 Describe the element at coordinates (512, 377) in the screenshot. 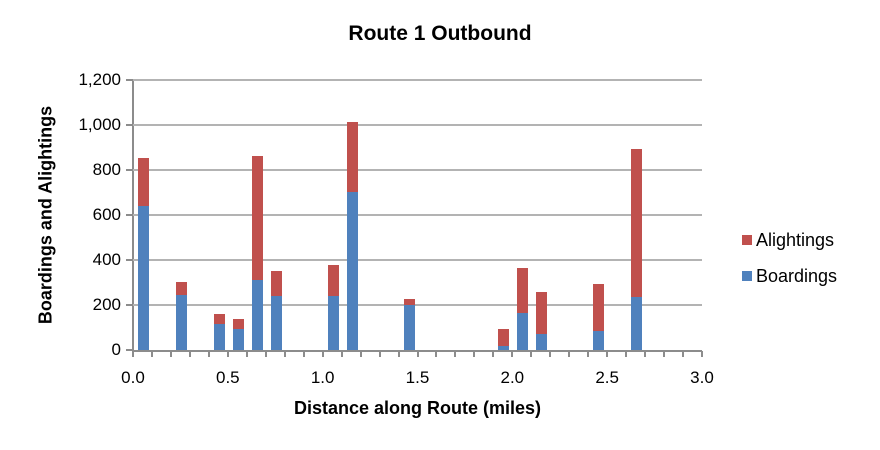

I see `x-tick-label: 2.0` at that location.